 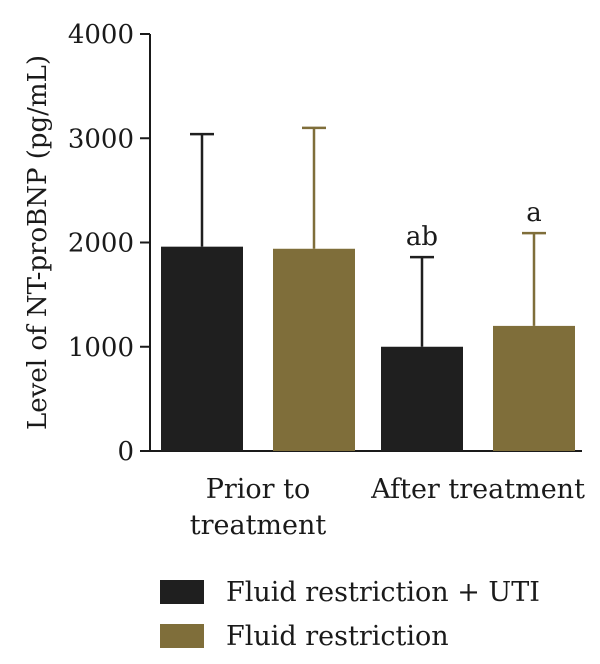 I want to click on x-category-label-1: After treatment, so click(x=477, y=489).